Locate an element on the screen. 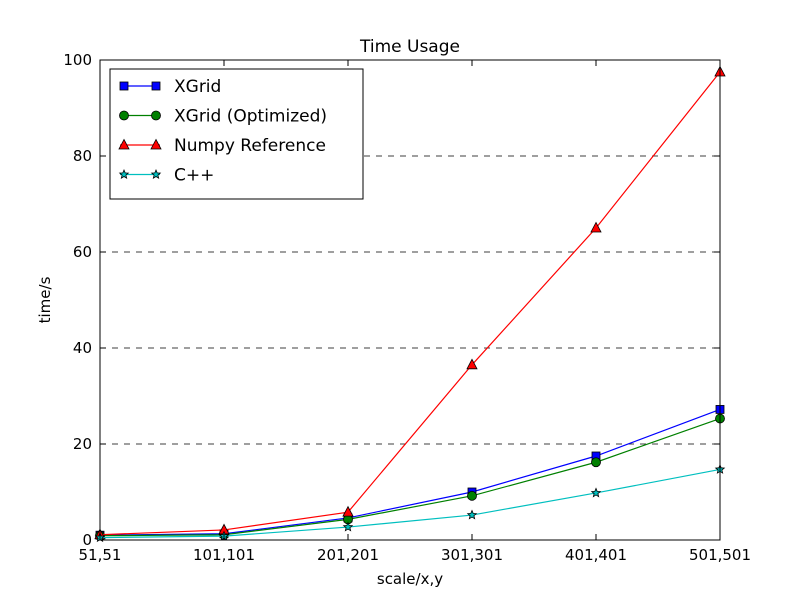 Image resolution: width=800 pixels, height=600 pixels. legend-item: XGrid is located at coordinates (170, 87).